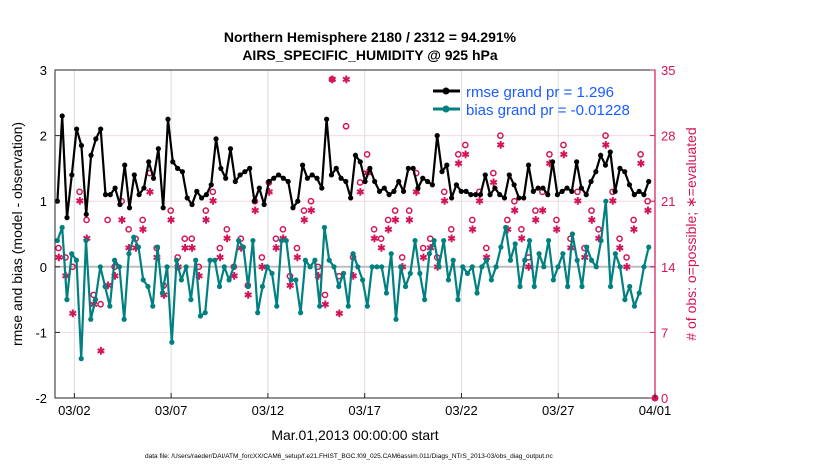 The width and height of the screenshot is (830, 470). I want to click on y-tick-label-right: 21, so click(668, 201).